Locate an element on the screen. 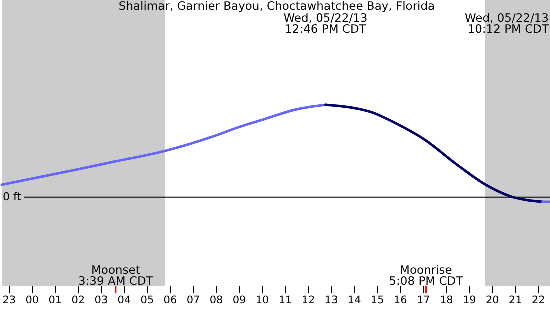  text: Wed, 05/22/13 10:12 PM CDT is located at coordinates (507, 23).